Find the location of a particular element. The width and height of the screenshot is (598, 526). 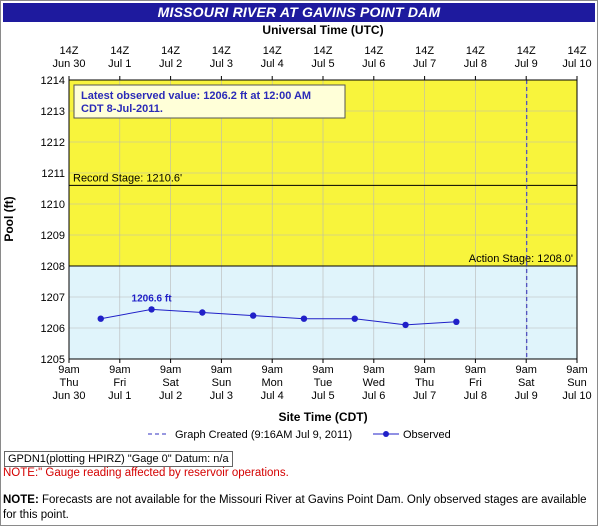

bottom-tick-date: Jul 6 is located at coordinates (373, 396).